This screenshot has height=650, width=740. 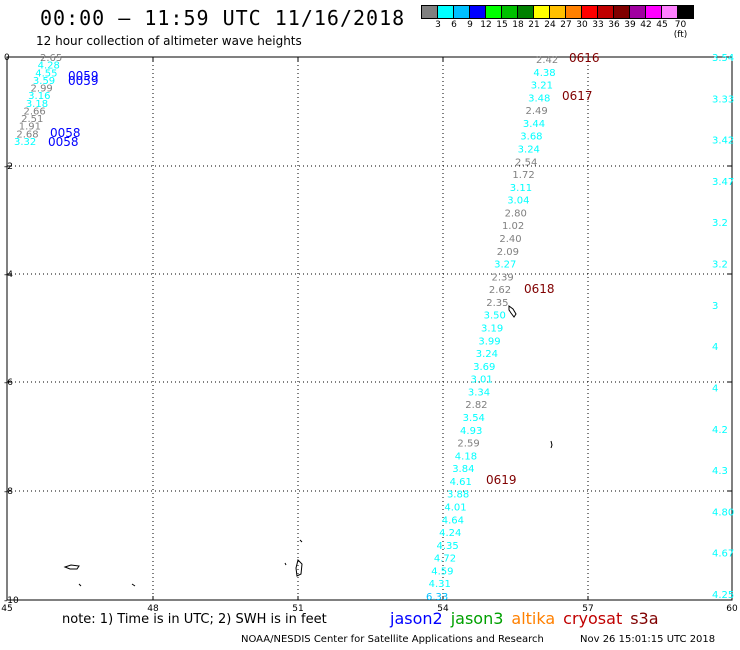 What do you see at coordinates (516, 213) in the screenshot?
I see `swh-value-main-track: 2.80` at bounding box center [516, 213].